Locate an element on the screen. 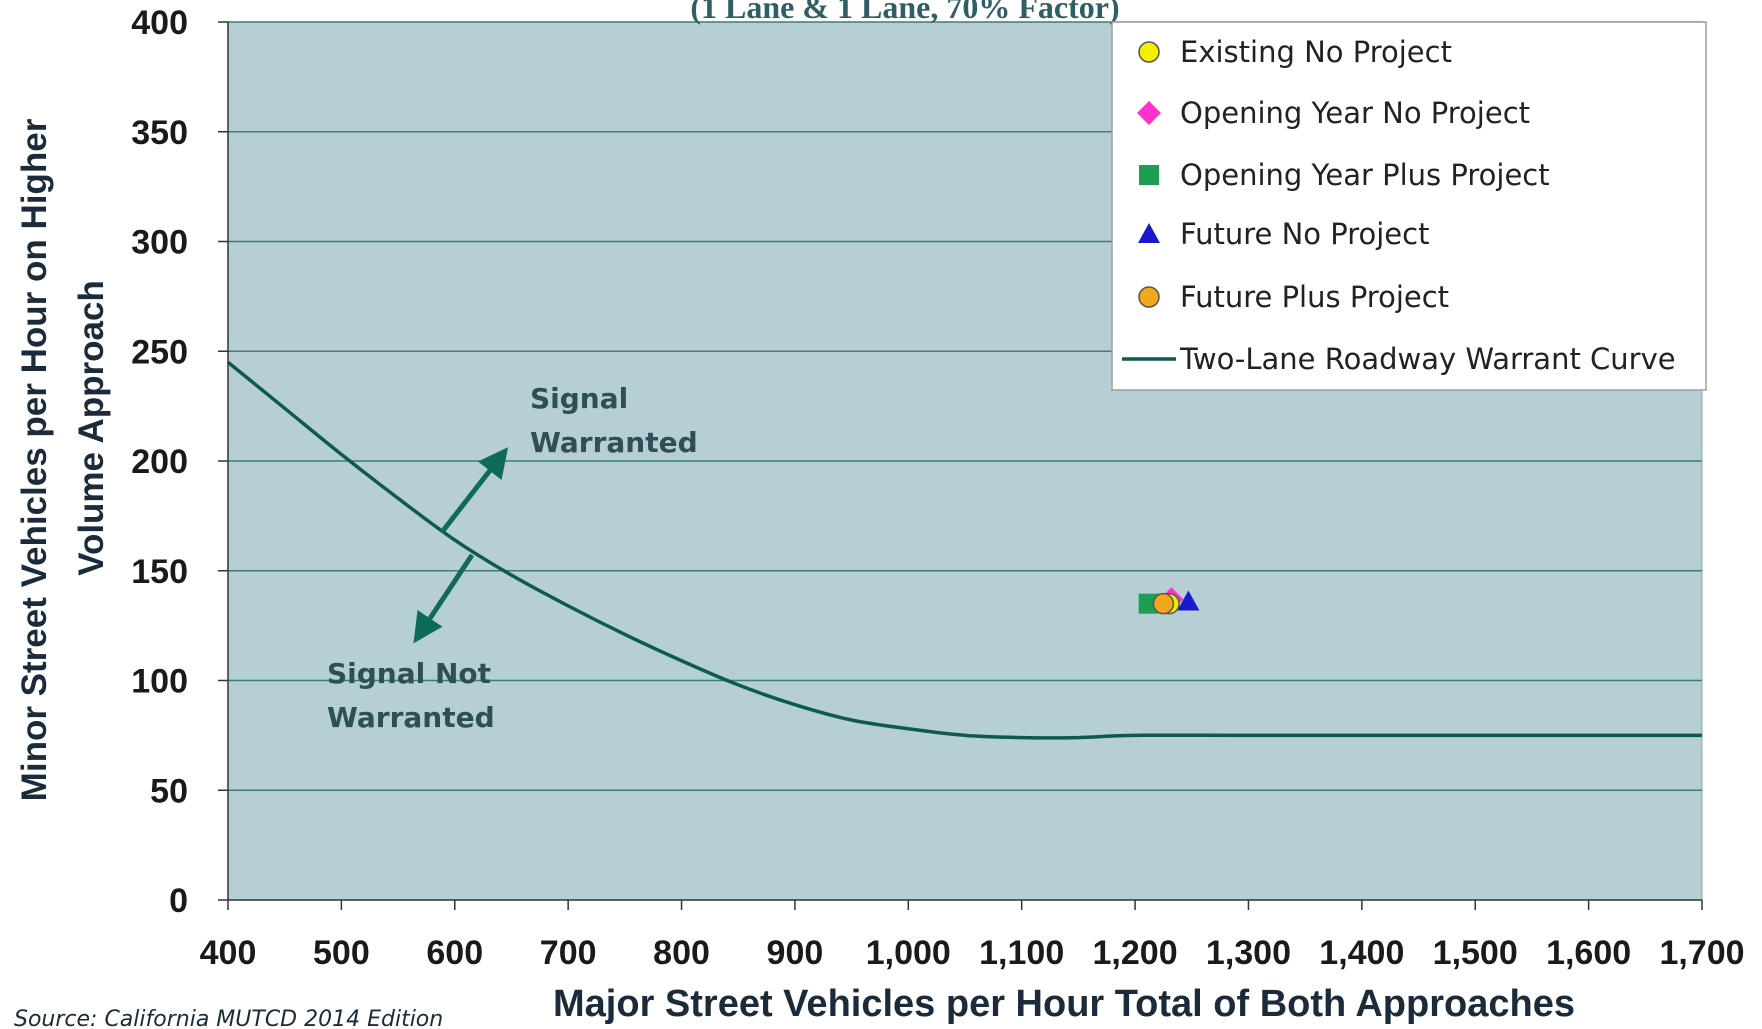 The width and height of the screenshot is (1762, 1029). x-tick-label: 600 is located at coordinates (454, 953).